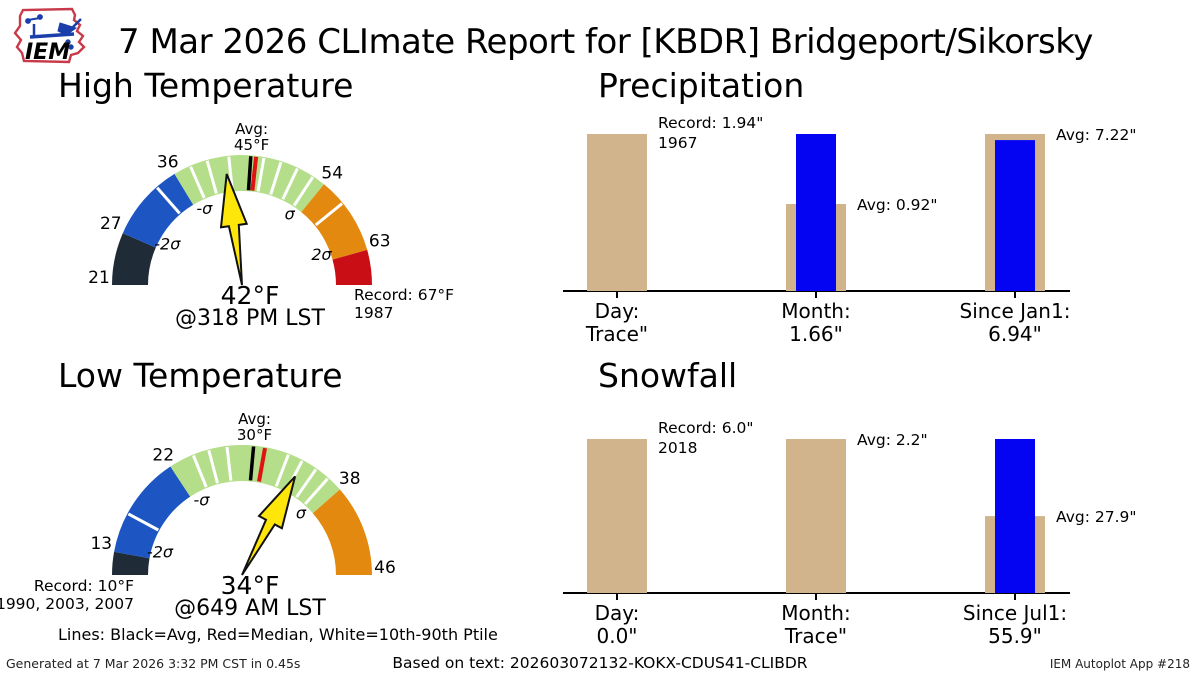  I want to click on record-label: Record: 67°F, so click(404, 295).